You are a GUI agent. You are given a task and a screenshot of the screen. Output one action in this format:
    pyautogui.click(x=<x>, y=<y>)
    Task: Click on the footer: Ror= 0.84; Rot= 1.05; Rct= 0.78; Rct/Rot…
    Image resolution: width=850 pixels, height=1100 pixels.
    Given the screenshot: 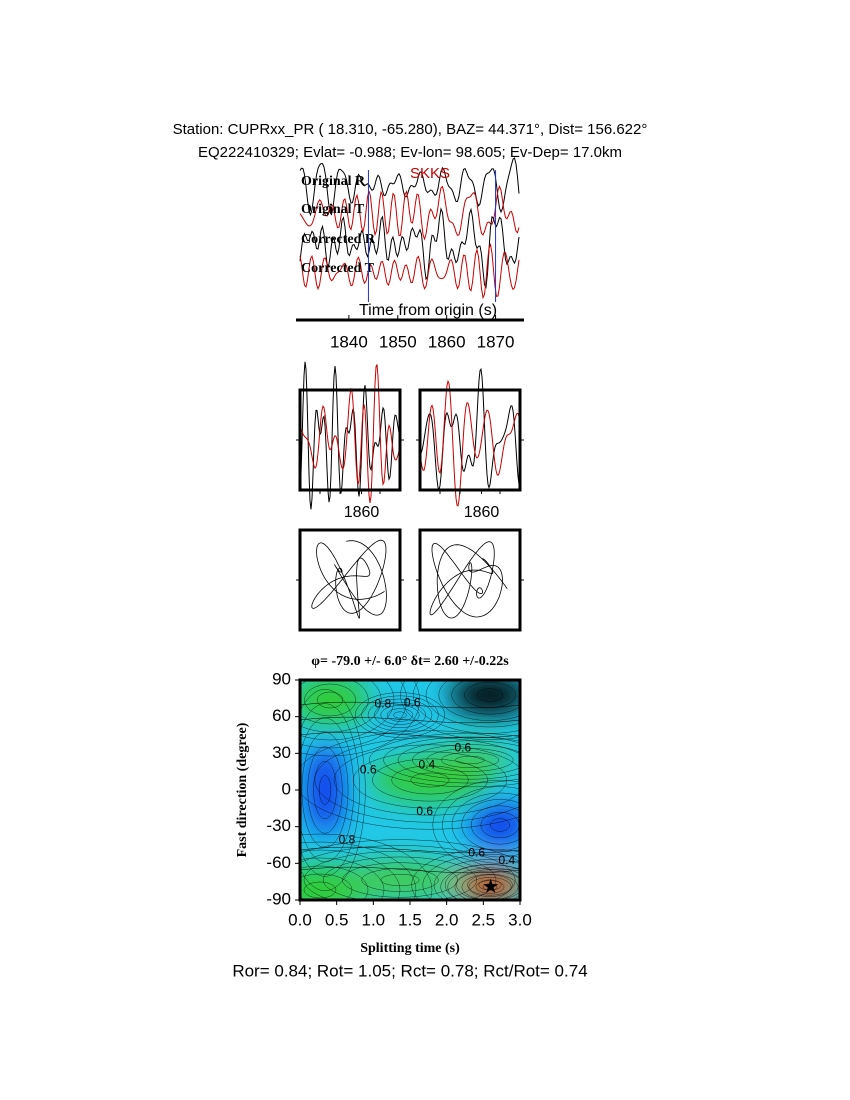 What is the action you would take?
    pyautogui.click(x=409, y=970)
    